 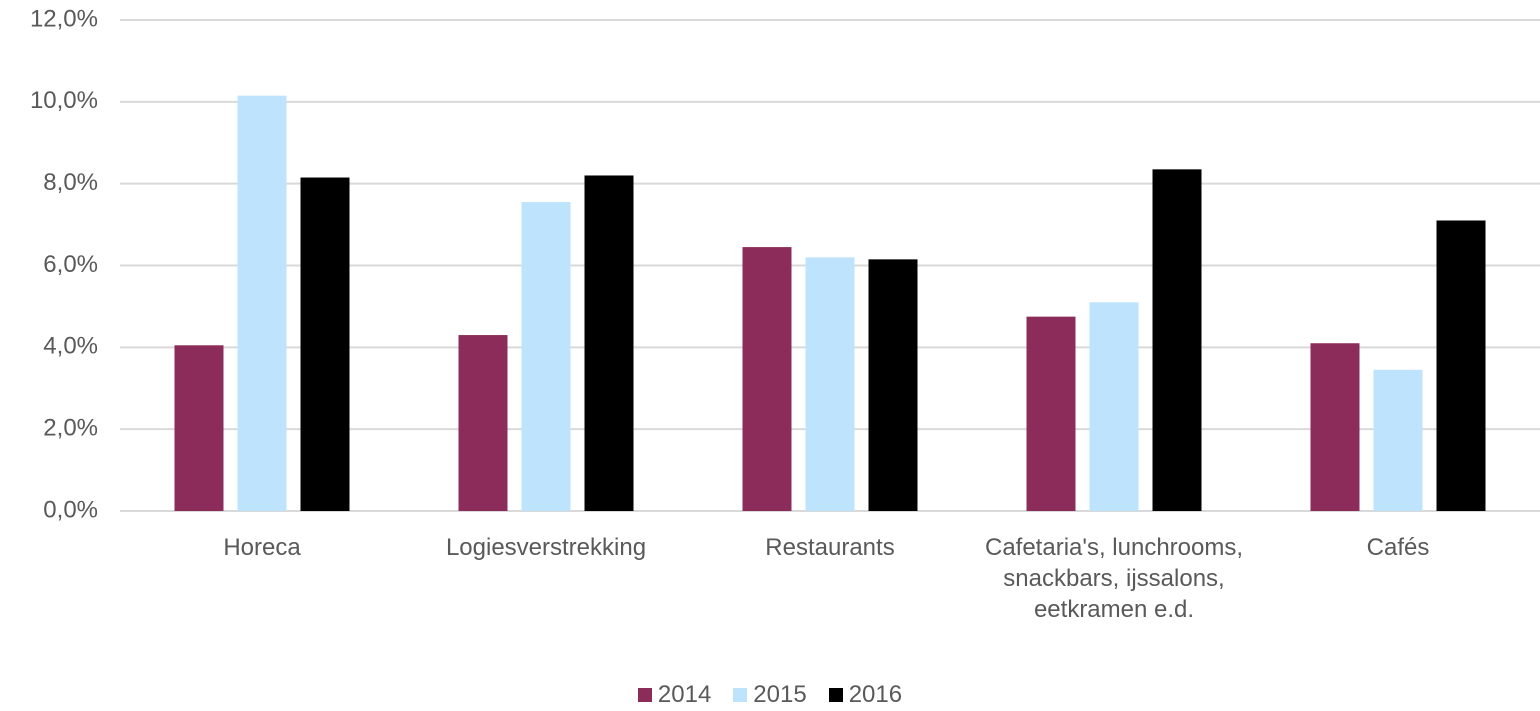 I want to click on legend-label: 2015, so click(x=780, y=694).